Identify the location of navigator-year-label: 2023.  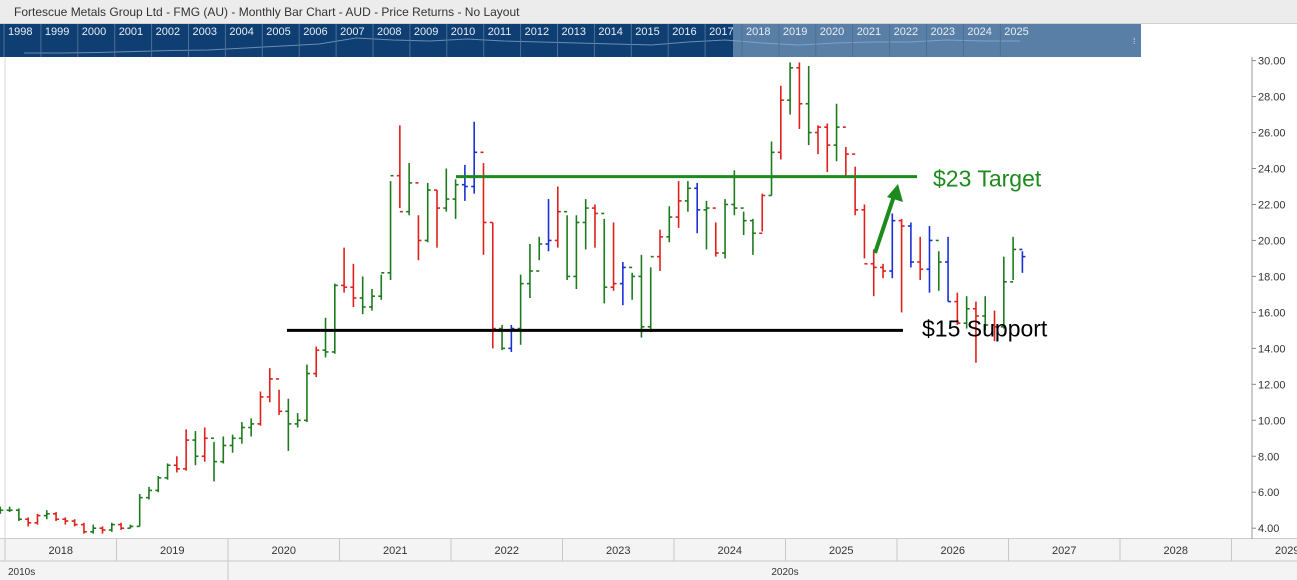
(943, 32).